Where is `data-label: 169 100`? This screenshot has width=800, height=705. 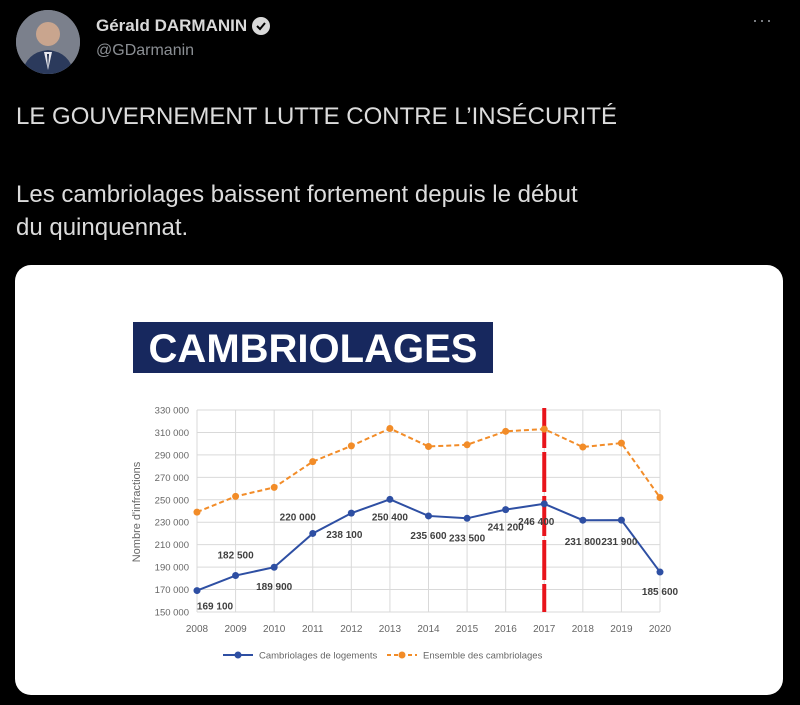
data-label: 169 100 is located at coordinates (215, 607).